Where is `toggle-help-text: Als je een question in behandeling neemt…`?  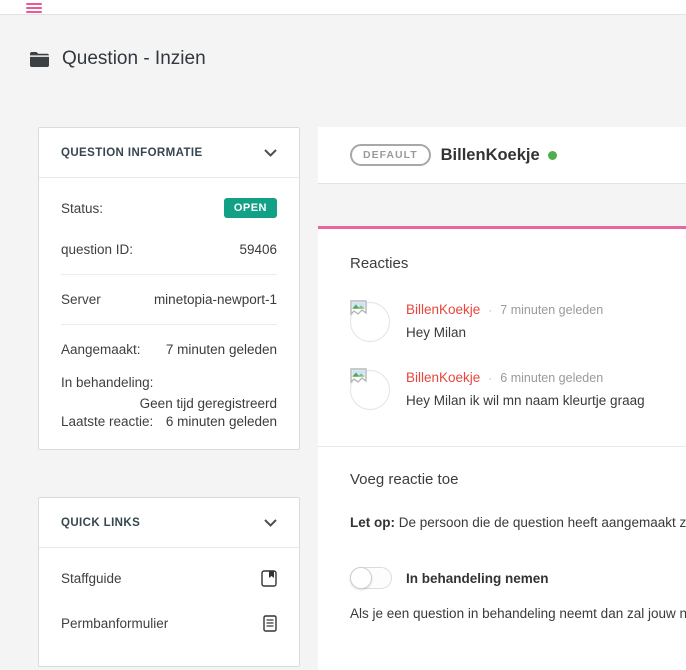 toggle-help-text: Als je een question in behandeling neemt… is located at coordinates (518, 613).